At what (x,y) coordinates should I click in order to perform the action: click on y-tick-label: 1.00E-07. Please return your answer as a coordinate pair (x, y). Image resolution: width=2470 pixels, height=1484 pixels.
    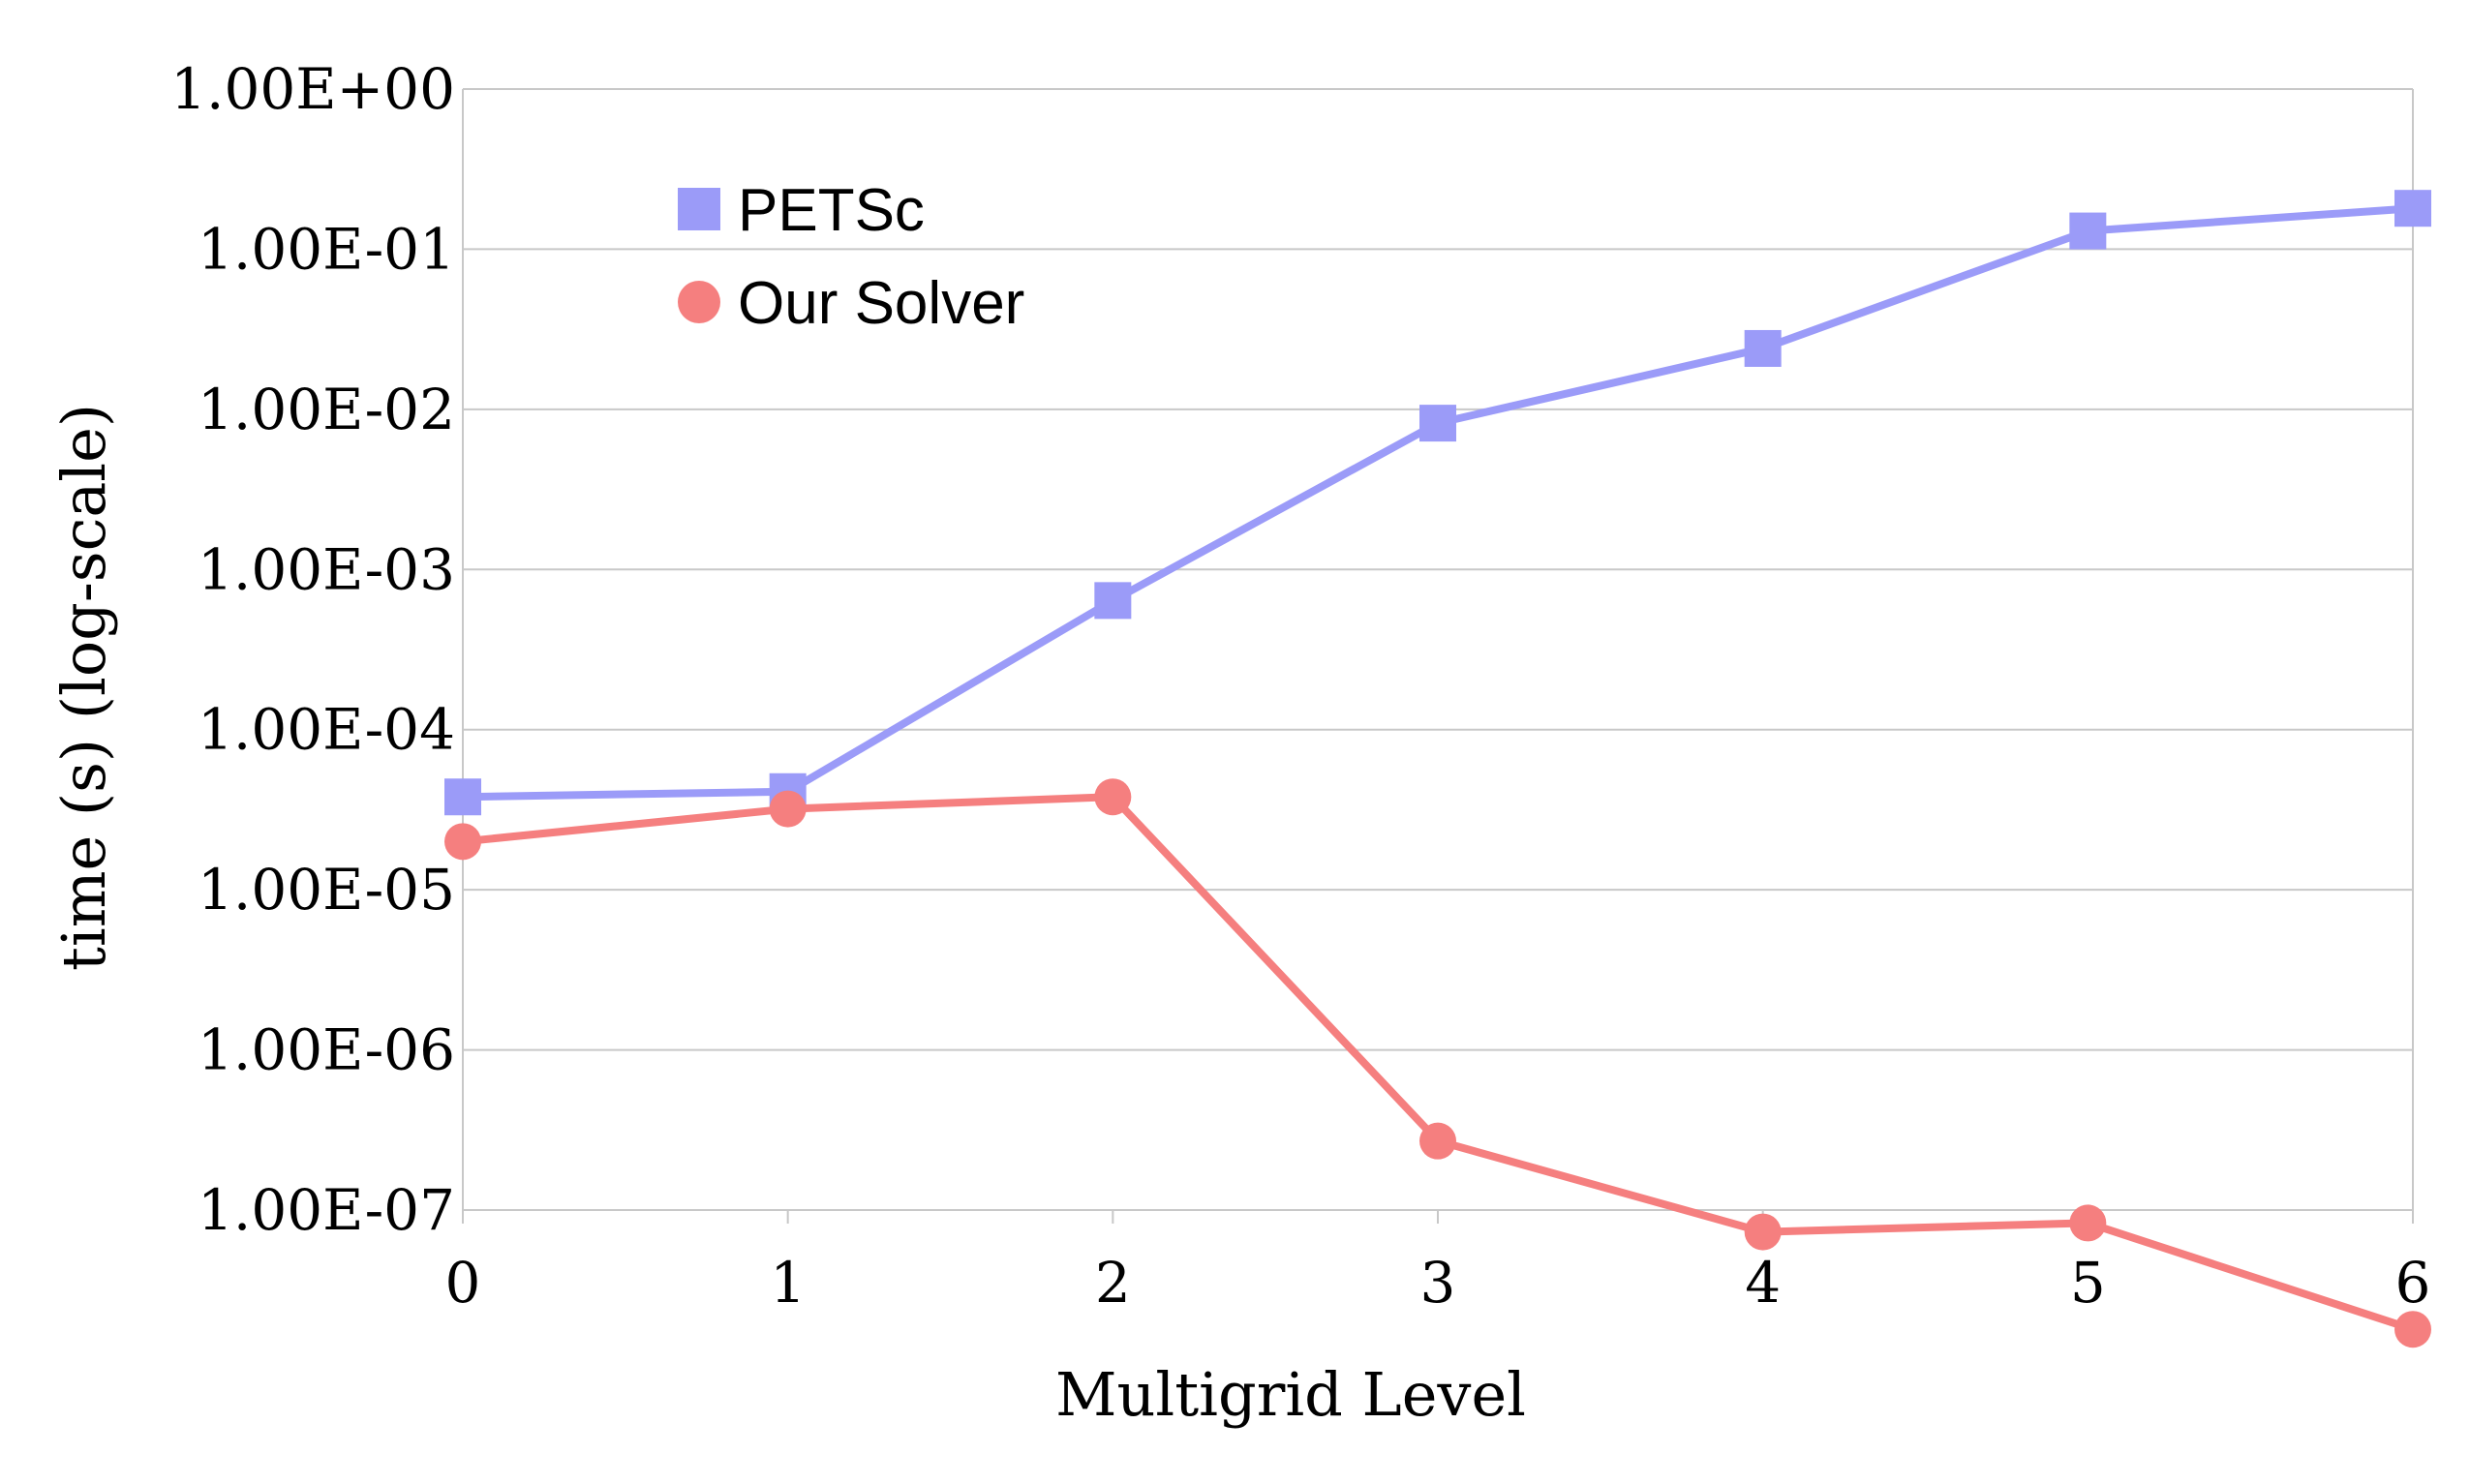
    Looking at the image, I should click on (326, 1210).